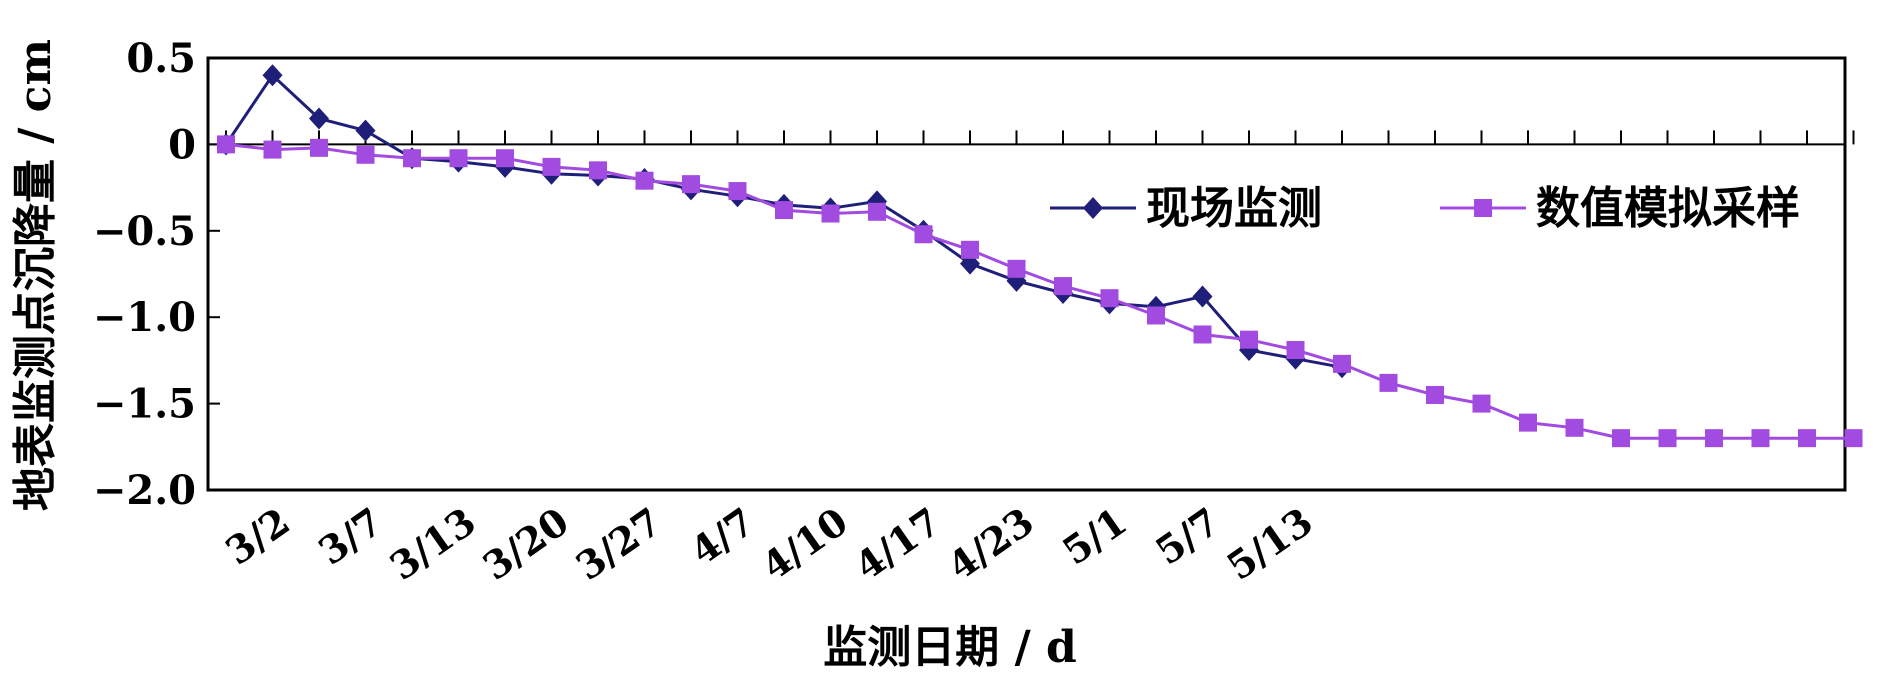 This screenshot has width=1885, height=676. Describe the element at coordinates (1187, 536) in the screenshot. I see `x-tick-label: 5/7` at that location.